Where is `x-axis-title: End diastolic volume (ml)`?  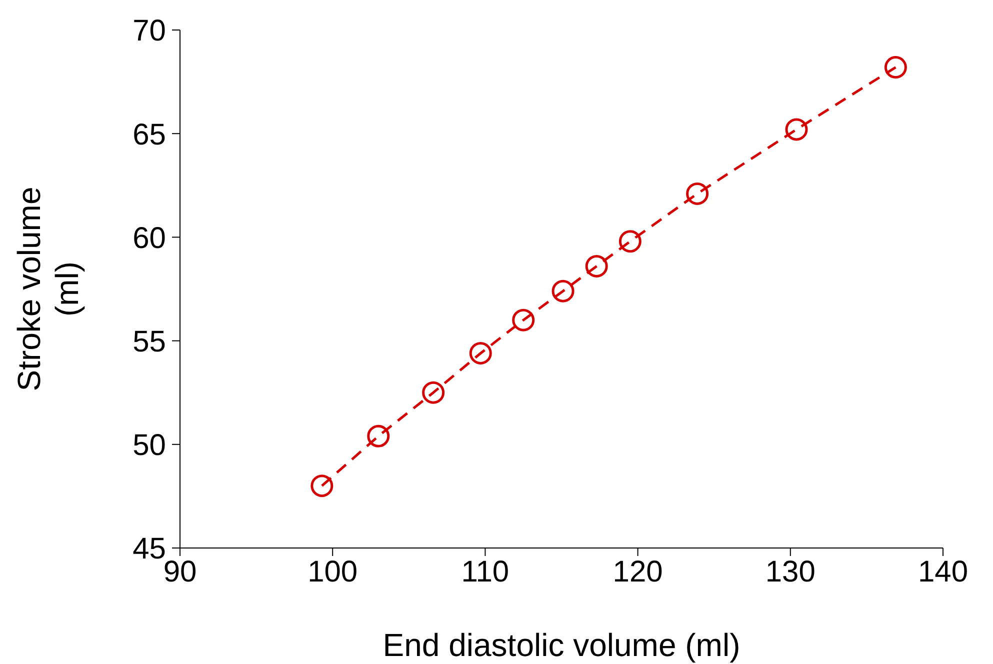 x-axis-title: End diastolic volume (ml) is located at coordinates (561, 645).